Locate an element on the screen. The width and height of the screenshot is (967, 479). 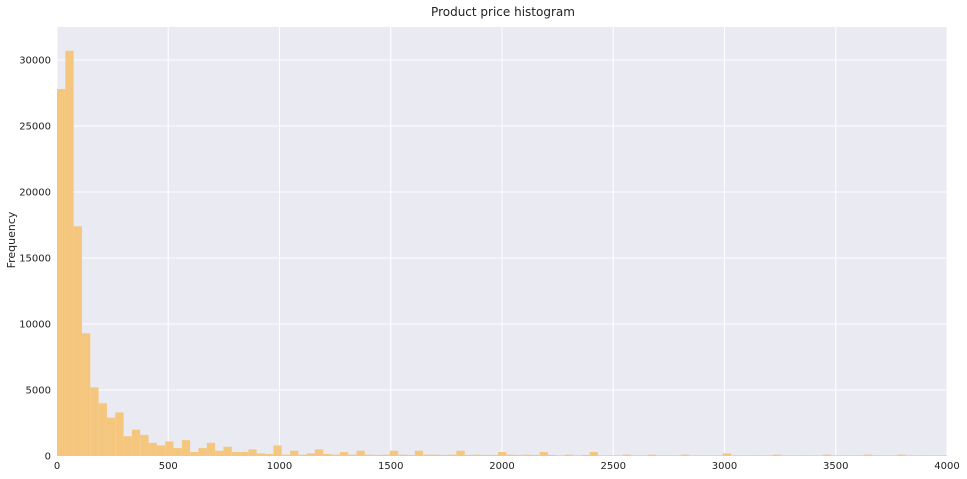
y-tick-label: 0 is located at coordinates (48, 457).